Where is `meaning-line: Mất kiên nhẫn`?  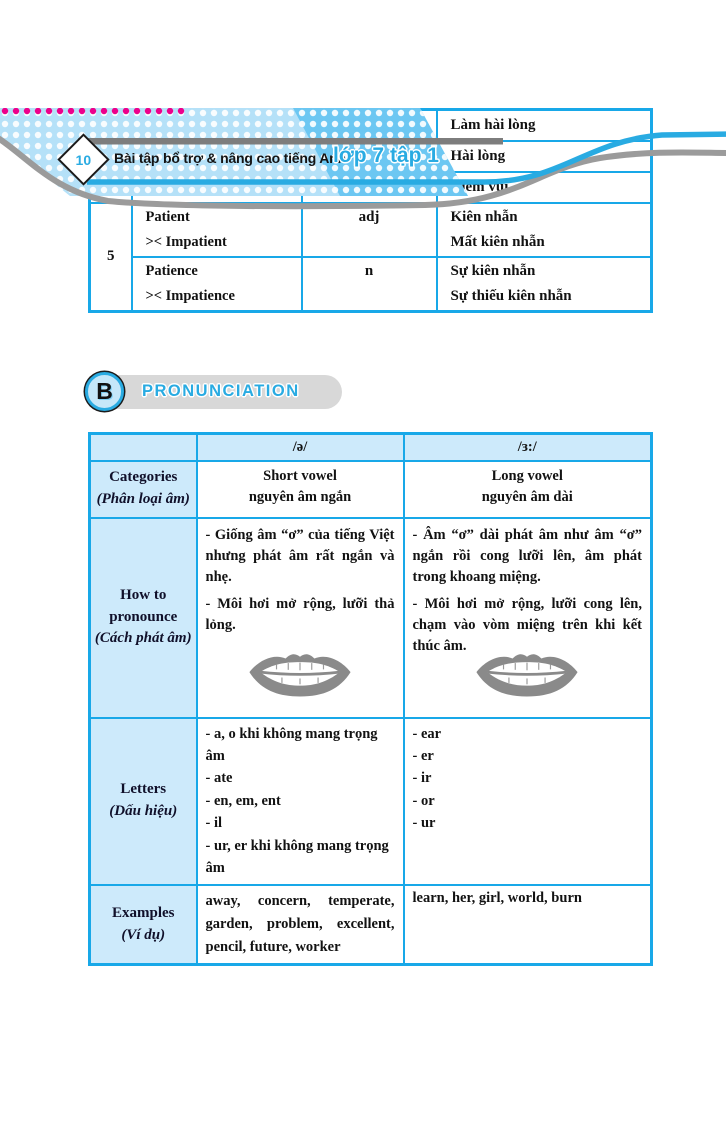
meaning-line: Mất kiên nhẫn is located at coordinates (497, 241).